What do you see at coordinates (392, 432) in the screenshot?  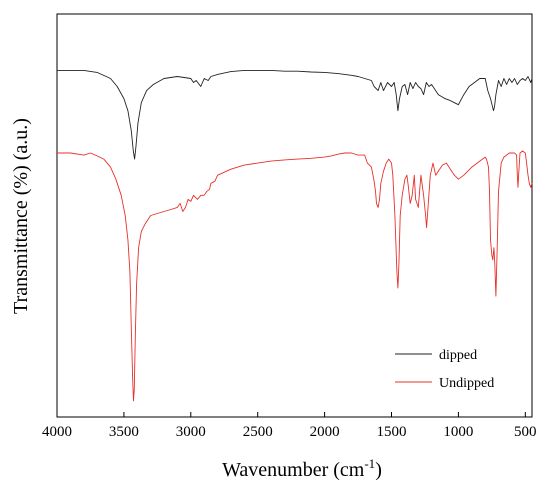 I see `x-tick-label: 1500` at bounding box center [392, 432].